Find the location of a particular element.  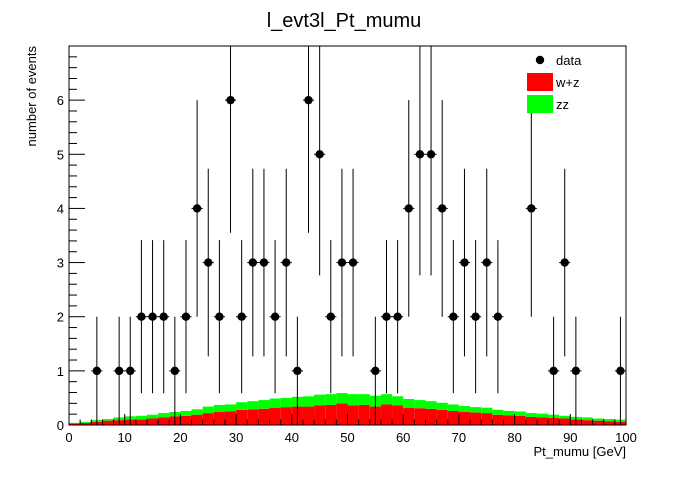

legend-label-w-z: w+z is located at coordinates (567, 82).